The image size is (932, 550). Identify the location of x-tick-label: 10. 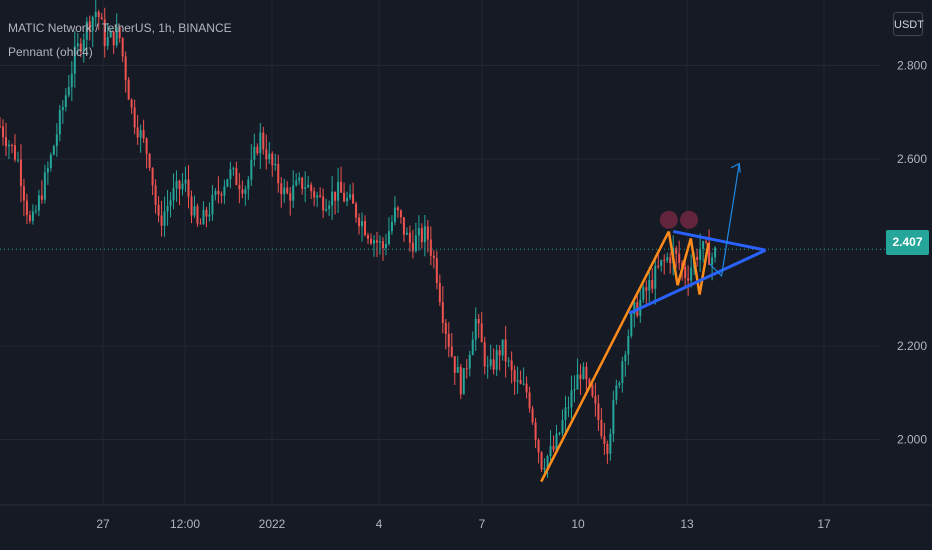
(578, 524).